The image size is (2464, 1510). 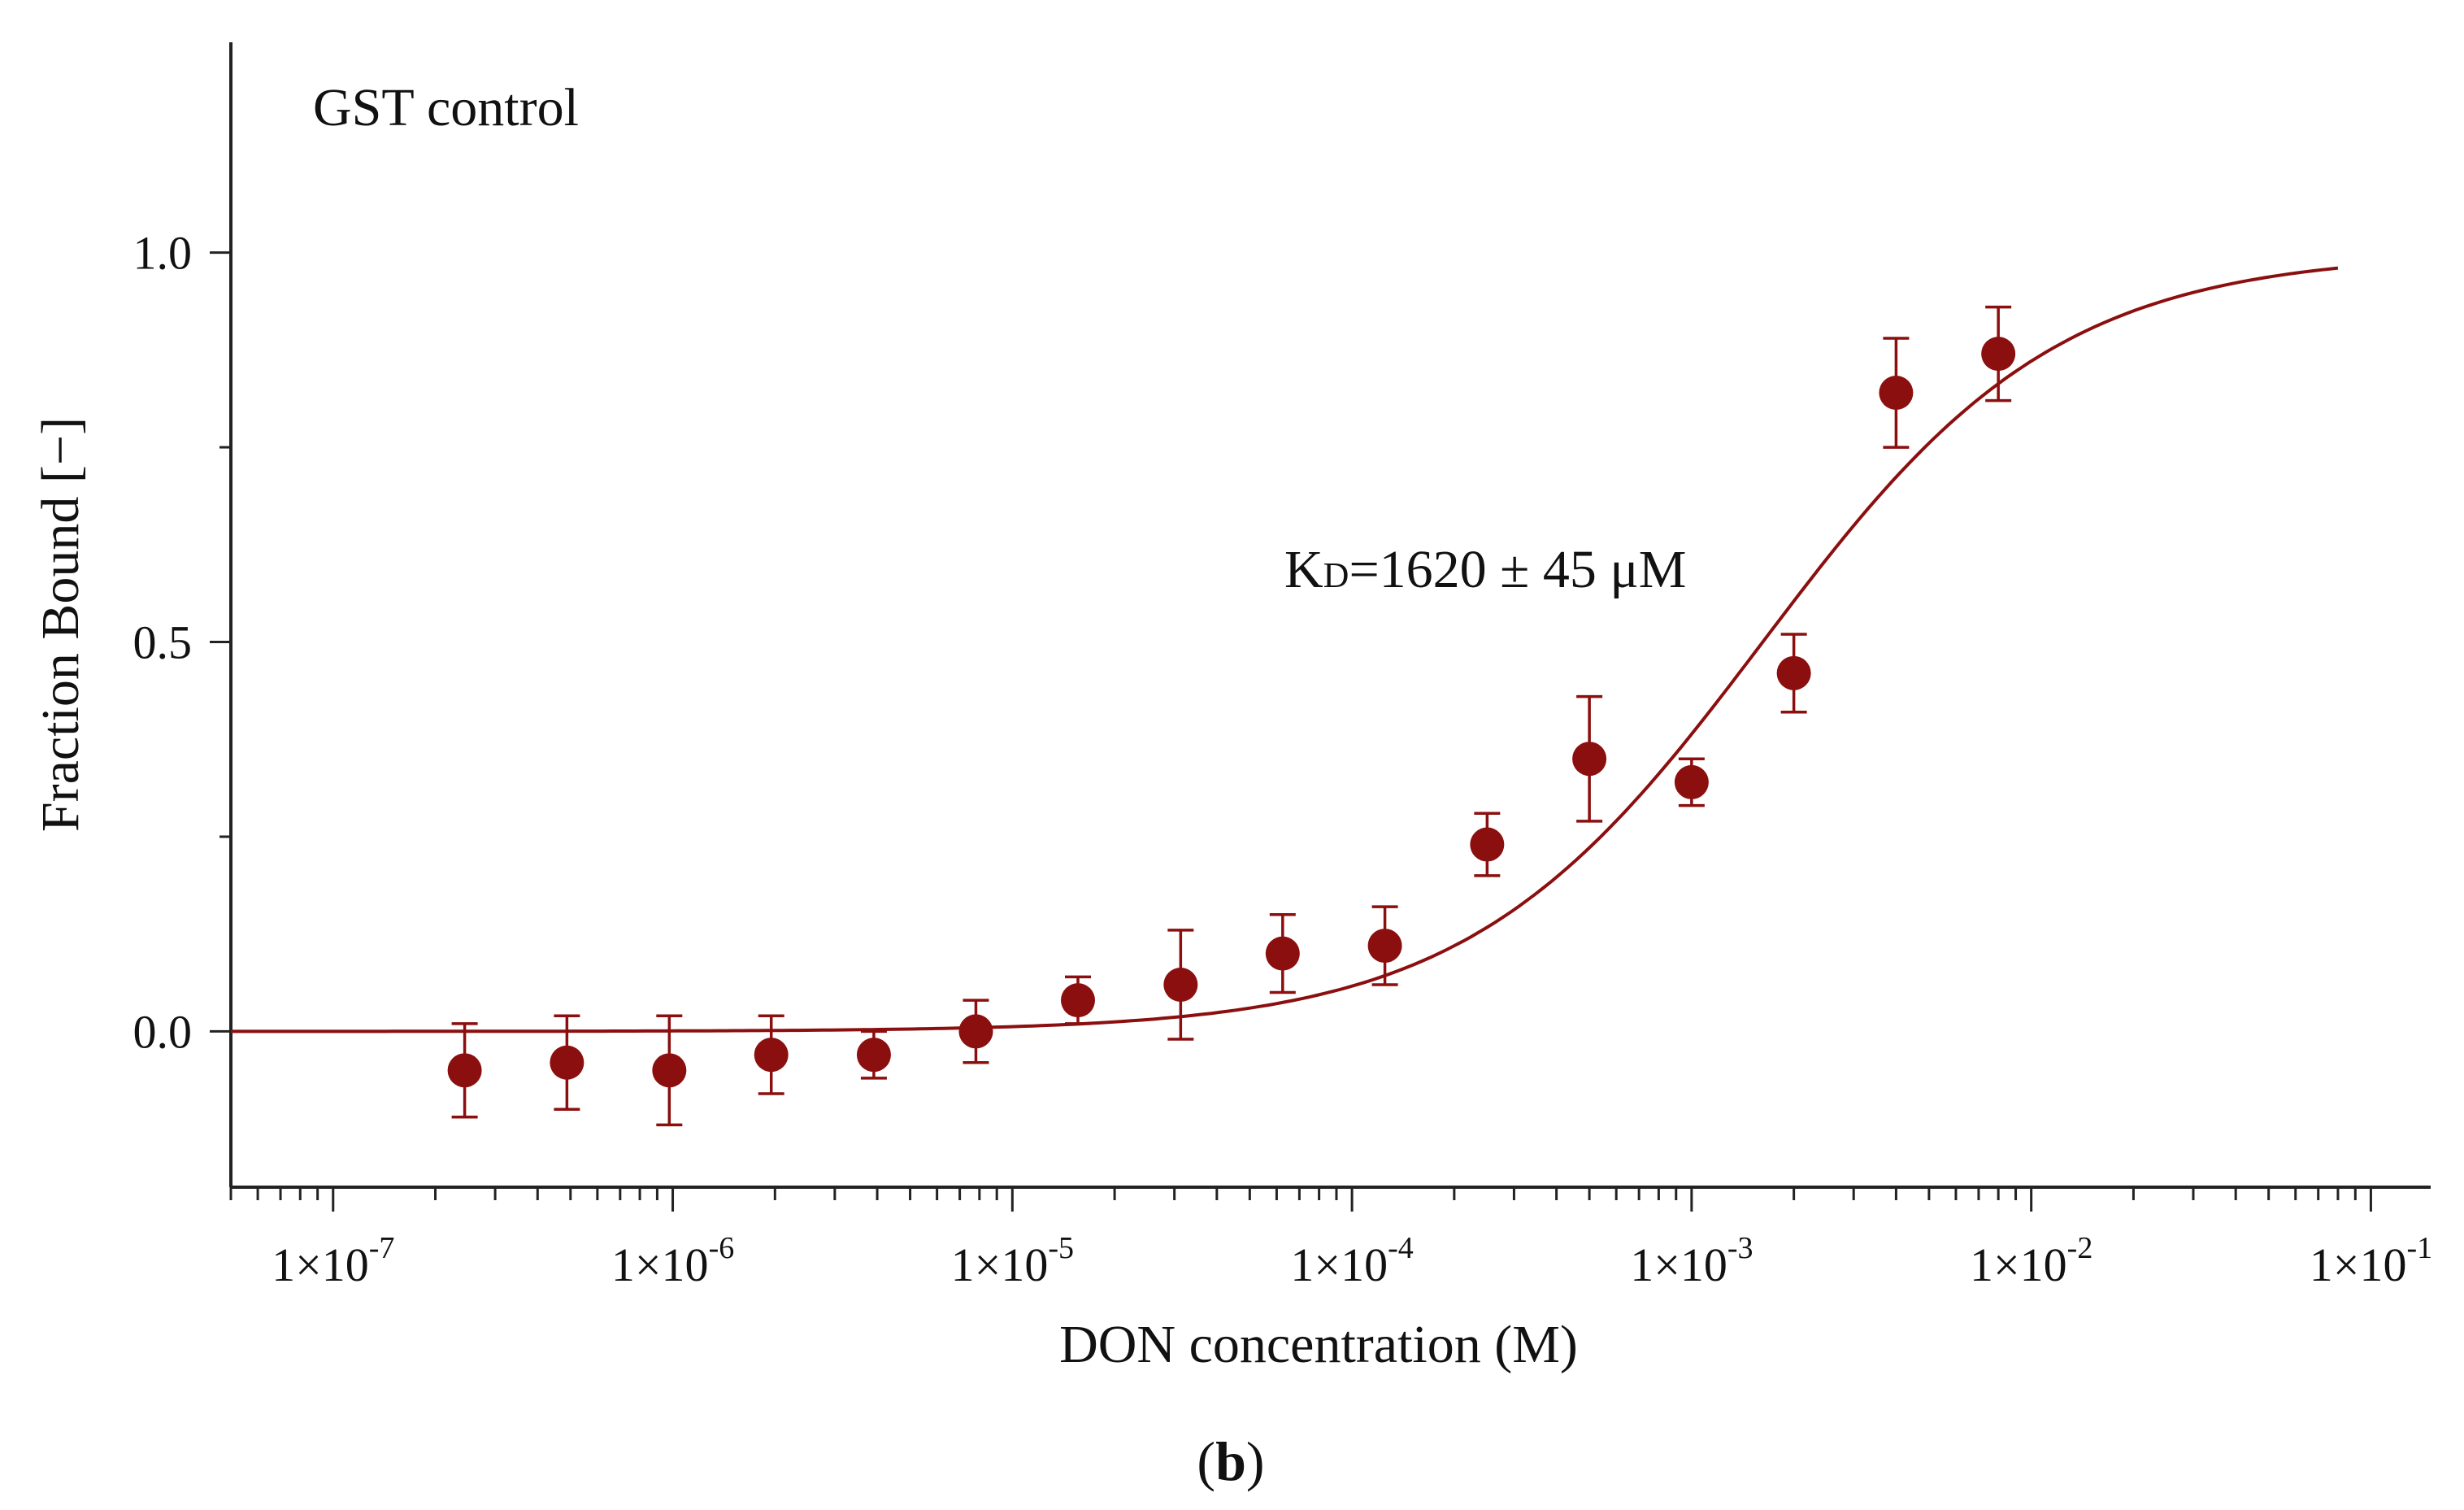 I want to click on x-tick-label-exponent: -6, so click(x=722, y=1248).